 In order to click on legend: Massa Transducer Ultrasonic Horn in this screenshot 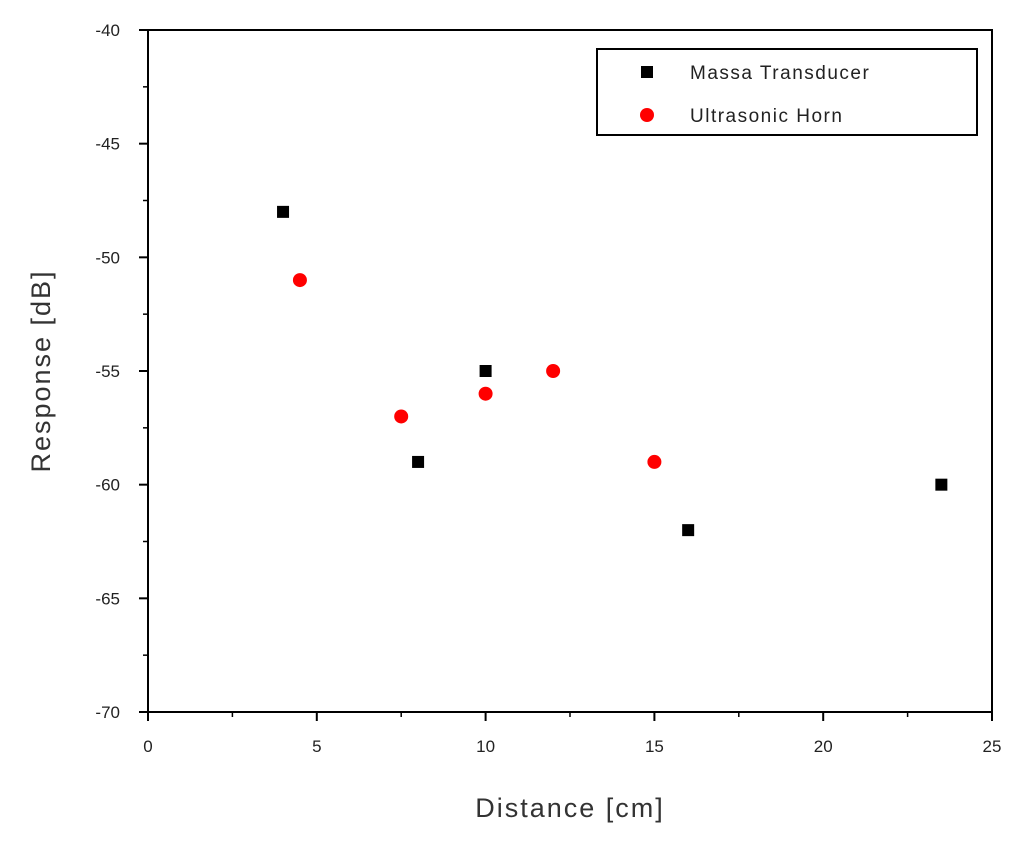, I will do `click(787, 92)`.